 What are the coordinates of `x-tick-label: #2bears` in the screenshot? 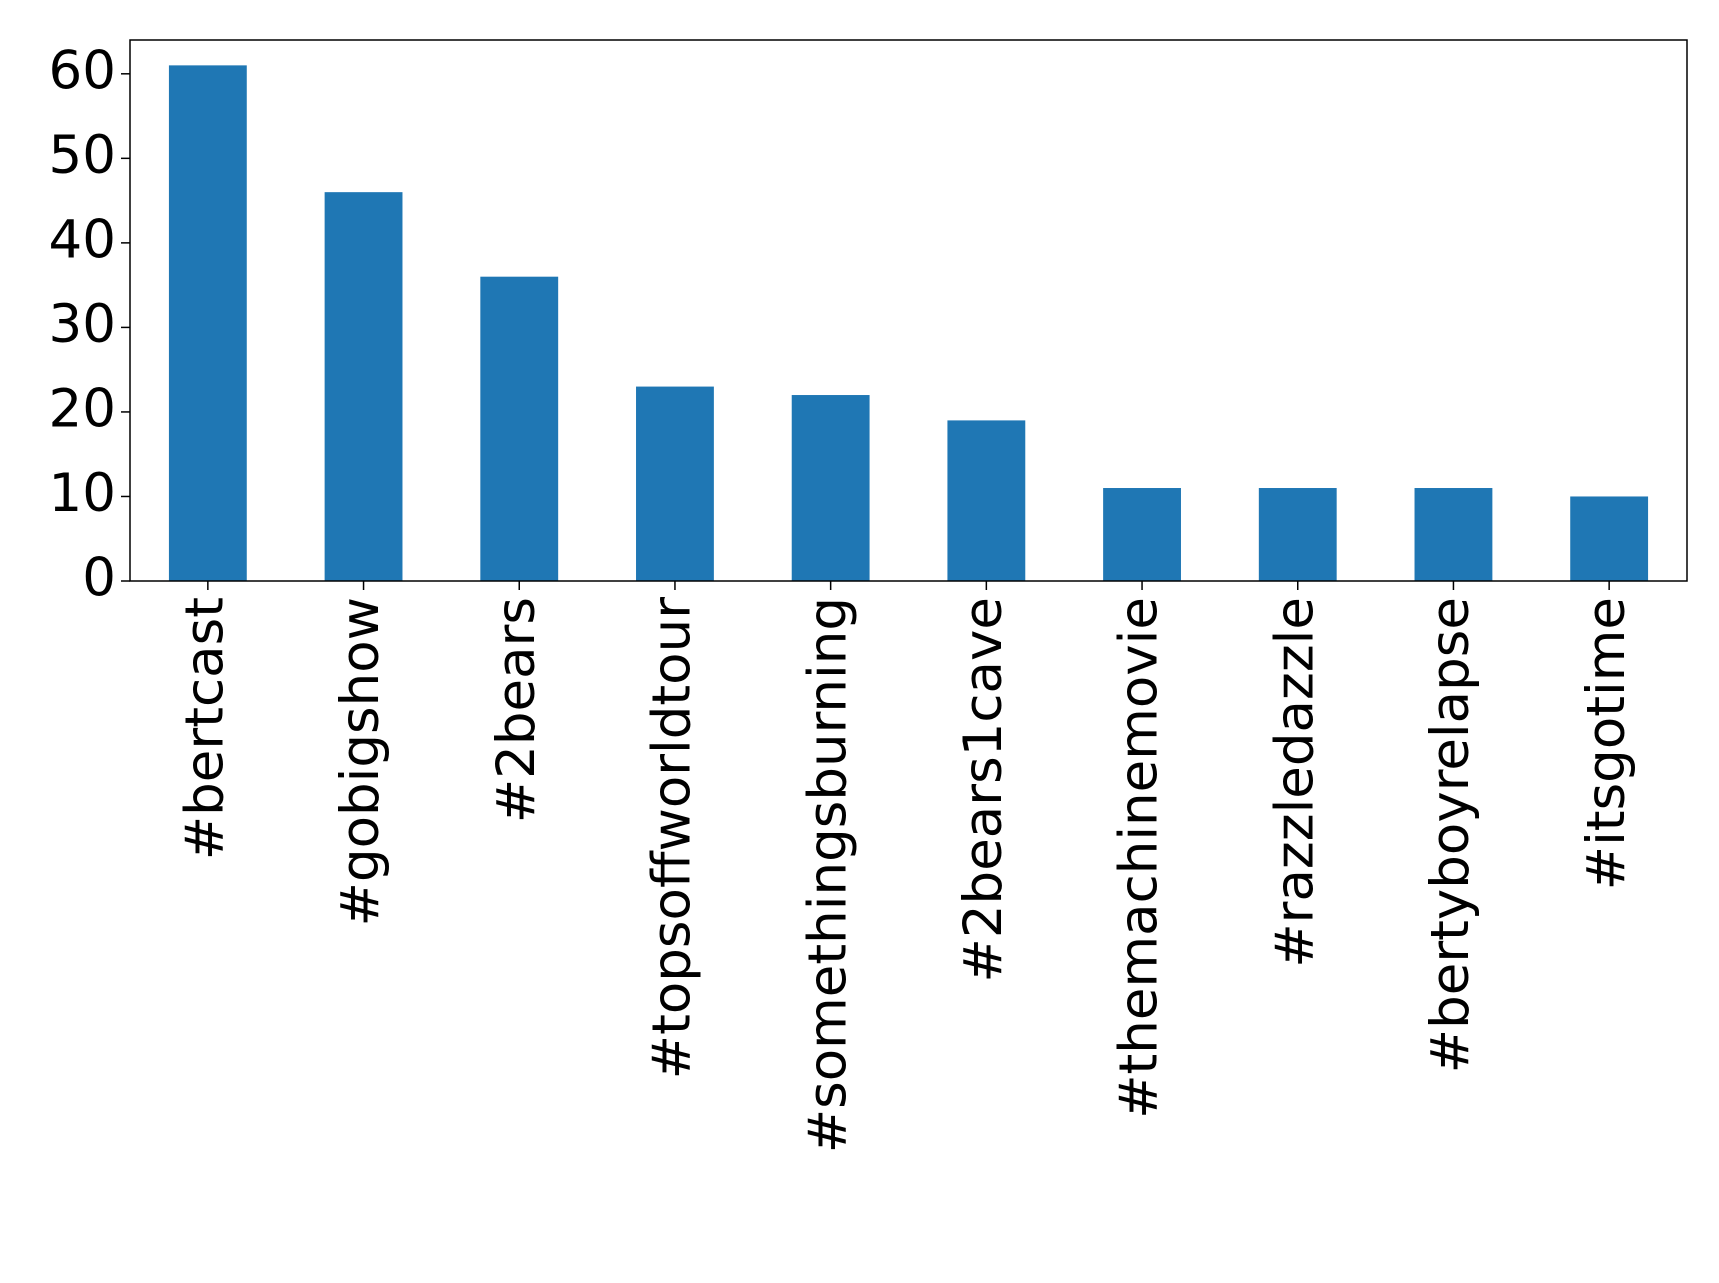 It's located at (516, 710).